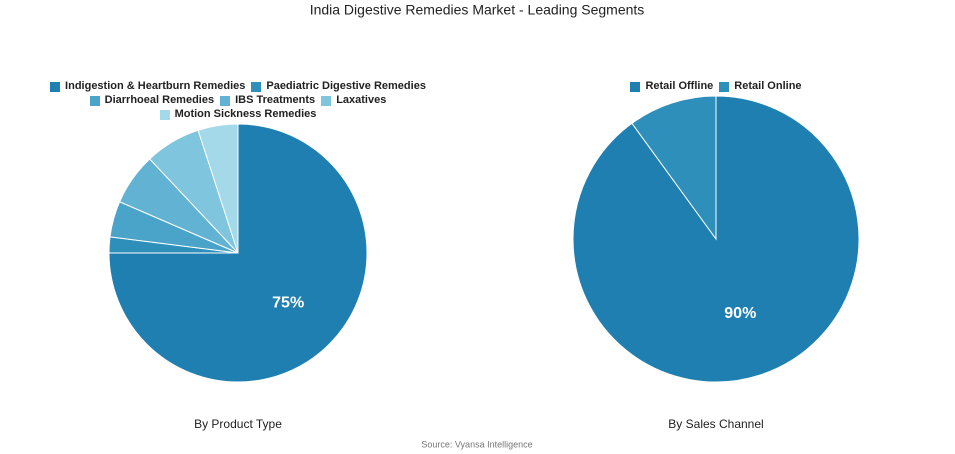  What do you see at coordinates (740, 313) in the screenshot?
I see `value-label: 90%` at bounding box center [740, 313].